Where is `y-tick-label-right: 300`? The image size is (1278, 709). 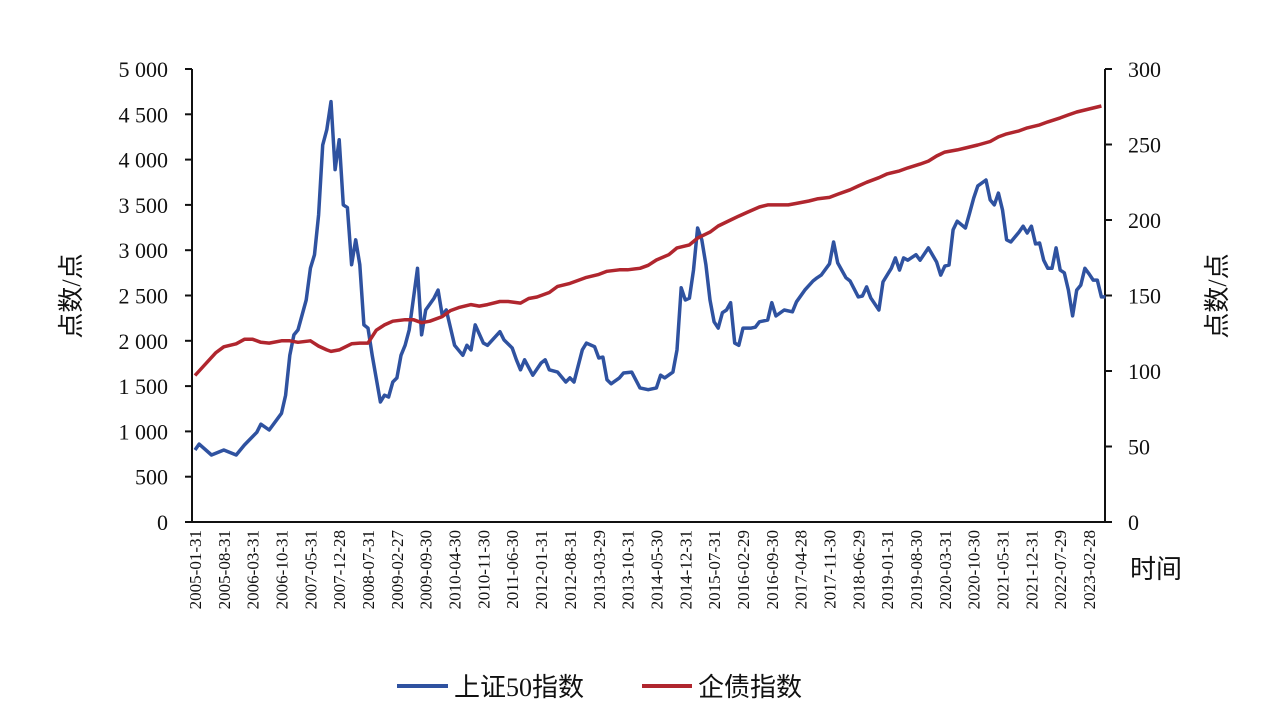
y-tick-label-right: 300 is located at coordinates (1144, 69).